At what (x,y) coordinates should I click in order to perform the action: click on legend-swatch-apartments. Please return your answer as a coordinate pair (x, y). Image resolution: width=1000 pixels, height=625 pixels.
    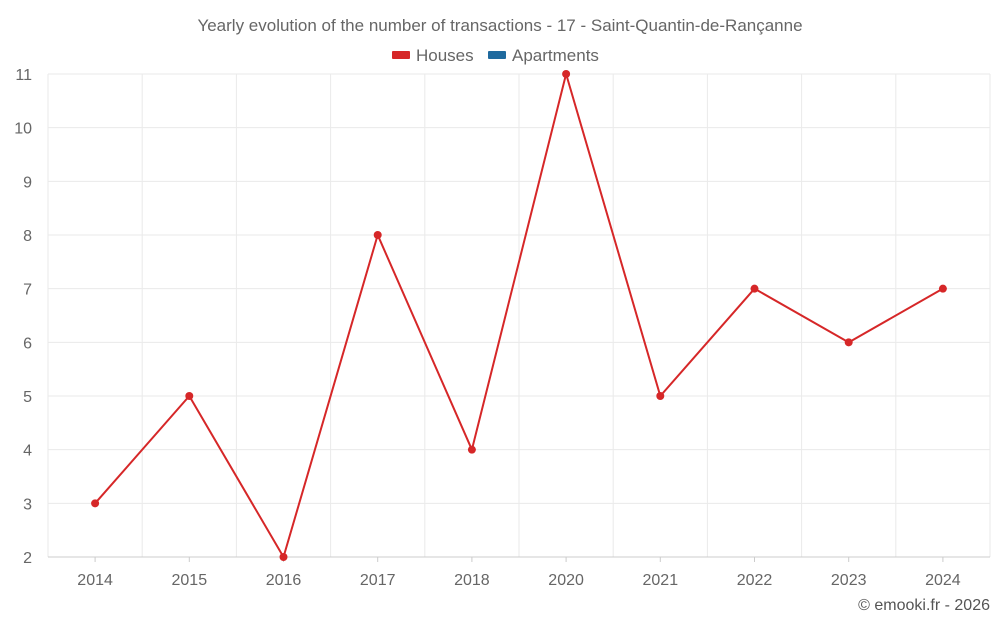
    Looking at the image, I should click on (497, 55).